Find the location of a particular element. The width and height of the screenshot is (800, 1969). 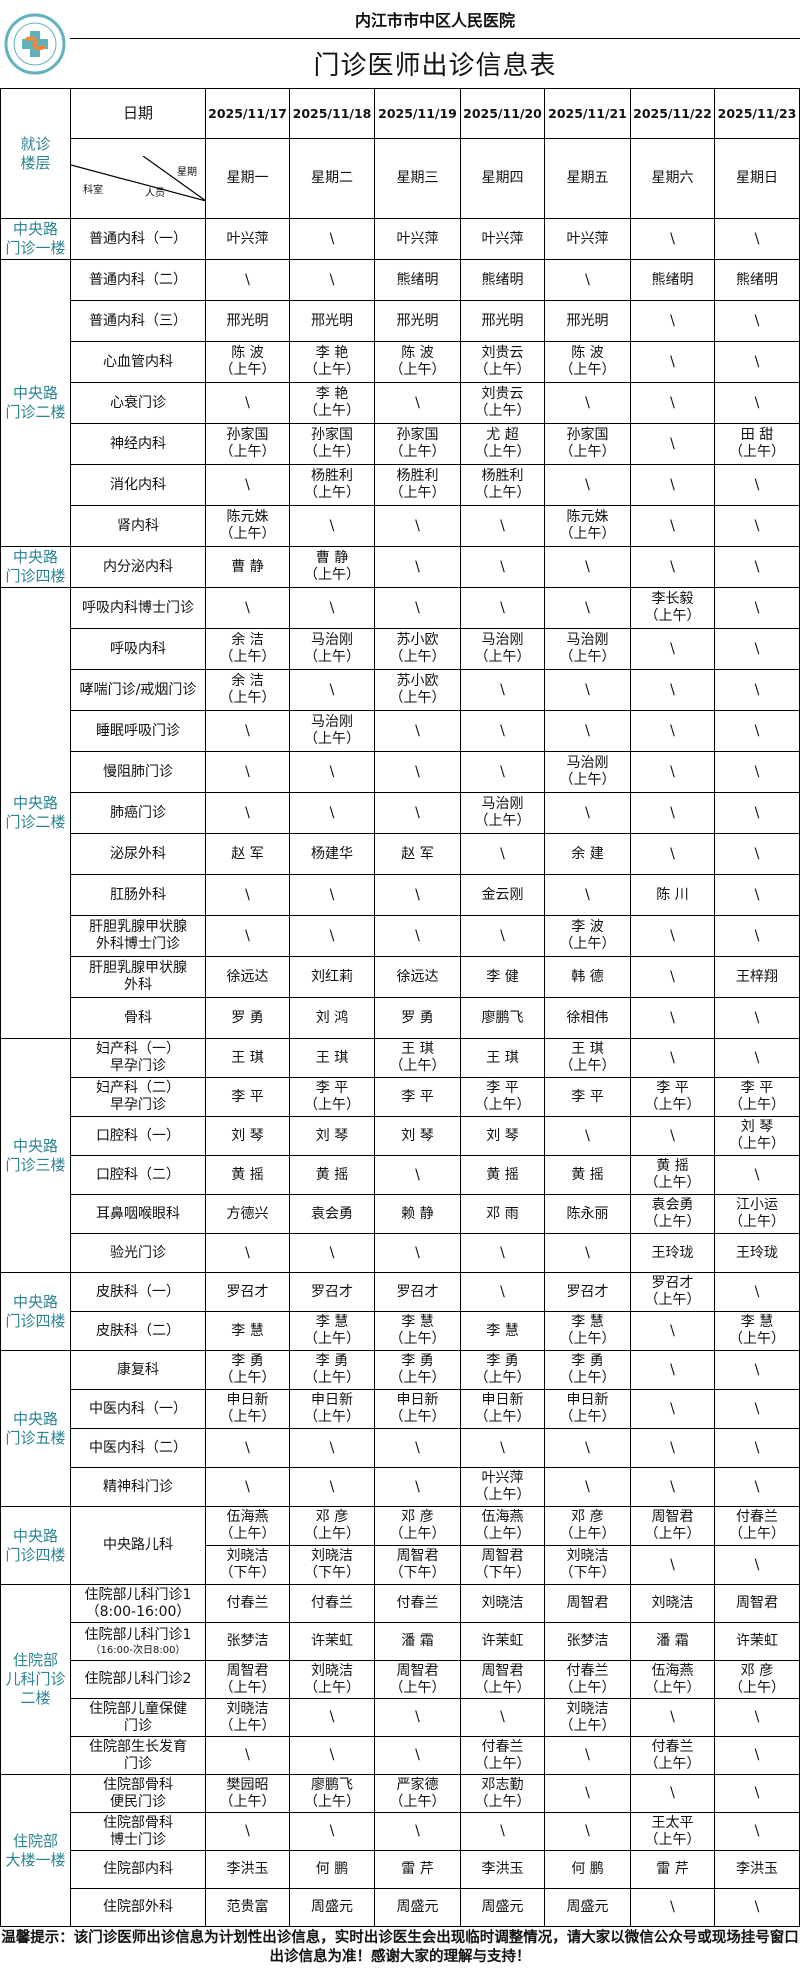

table-row: 肛肠外科 \ \ \ 金云刚 \ 陈 川 \ is located at coordinates (400, 895).